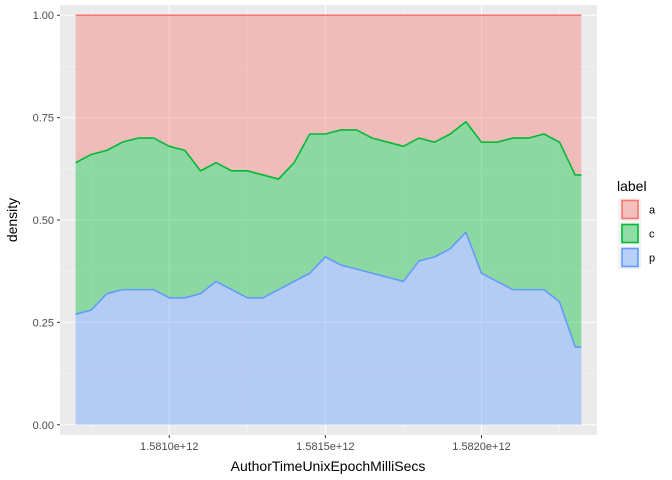  What do you see at coordinates (12, 220) in the screenshot?
I see `y-axis-title: density` at bounding box center [12, 220].